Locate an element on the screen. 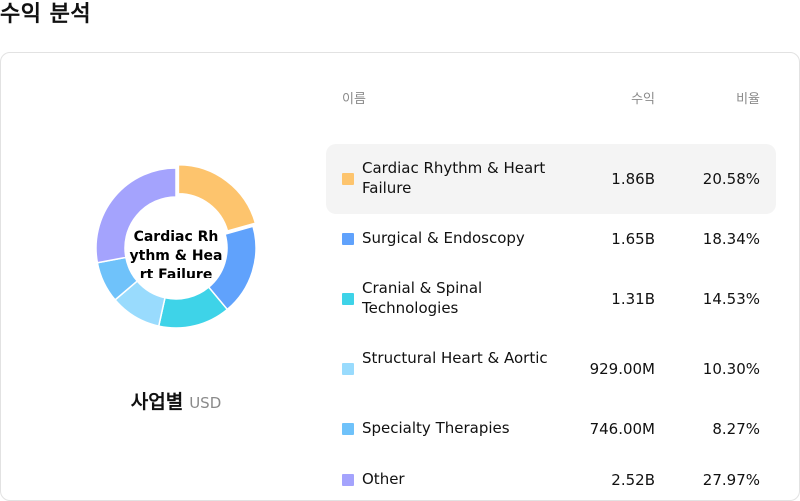  row-name: Structural Heart & Aortic is located at coordinates (455, 358).